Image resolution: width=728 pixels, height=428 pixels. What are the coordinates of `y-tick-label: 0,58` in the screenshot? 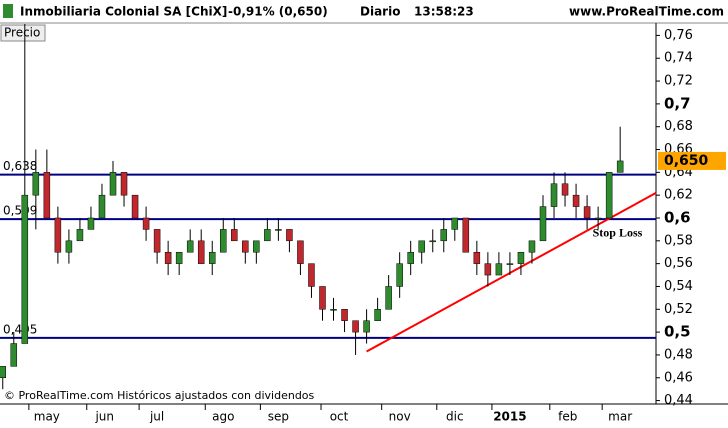 It's located at (678, 240).